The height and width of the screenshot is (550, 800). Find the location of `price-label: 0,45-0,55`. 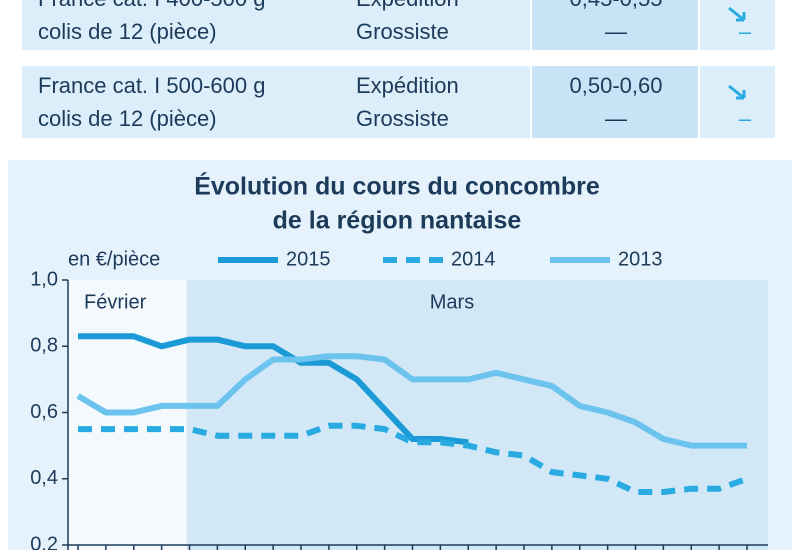

price-label: 0,45-0,55 is located at coordinates (616, 5).